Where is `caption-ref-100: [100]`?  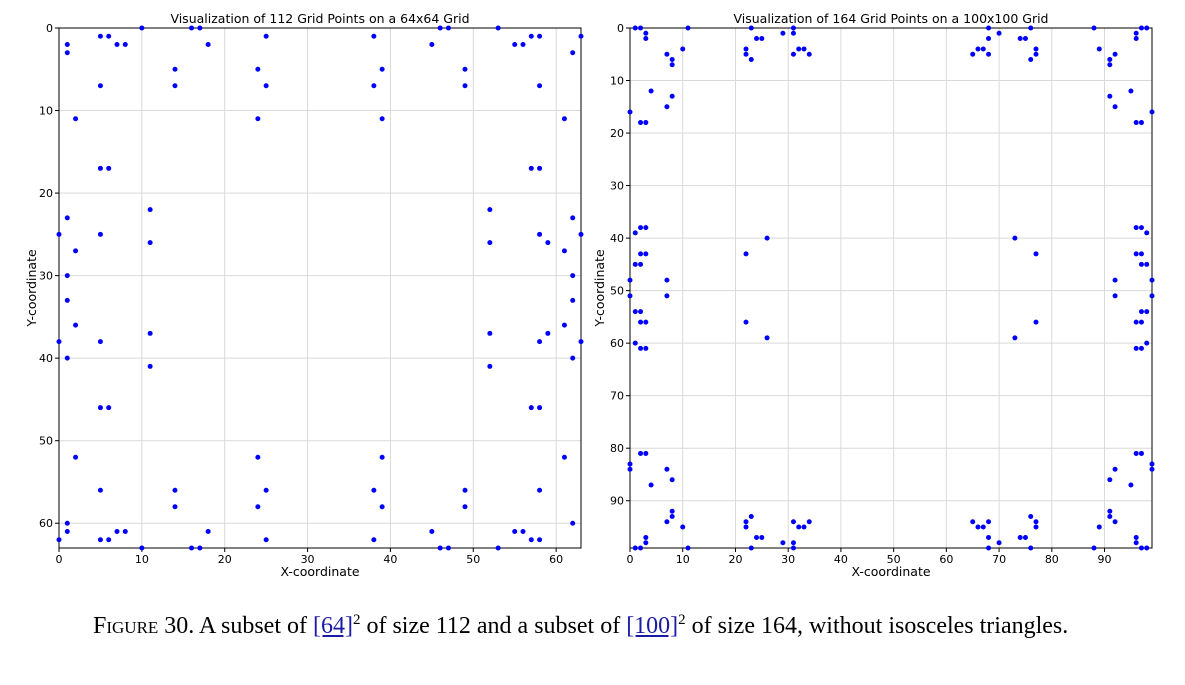 caption-ref-100: [100] is located at coordinates (652, 626).